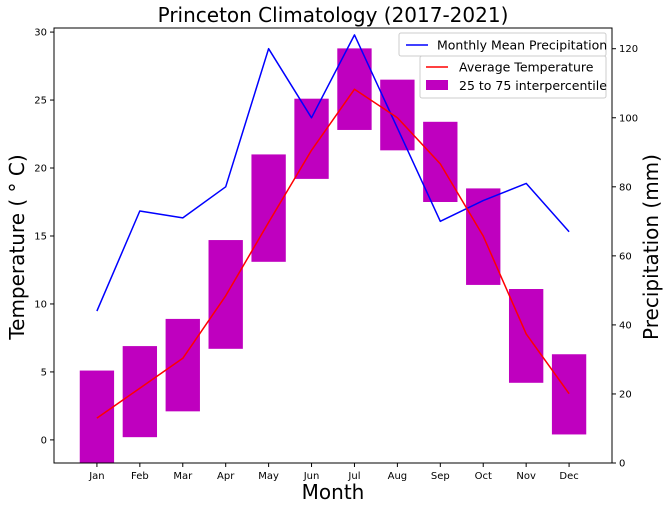 This screenshot has width=668, height=510. I want to click on y-right-tick-label: 100, so click(628, 118).